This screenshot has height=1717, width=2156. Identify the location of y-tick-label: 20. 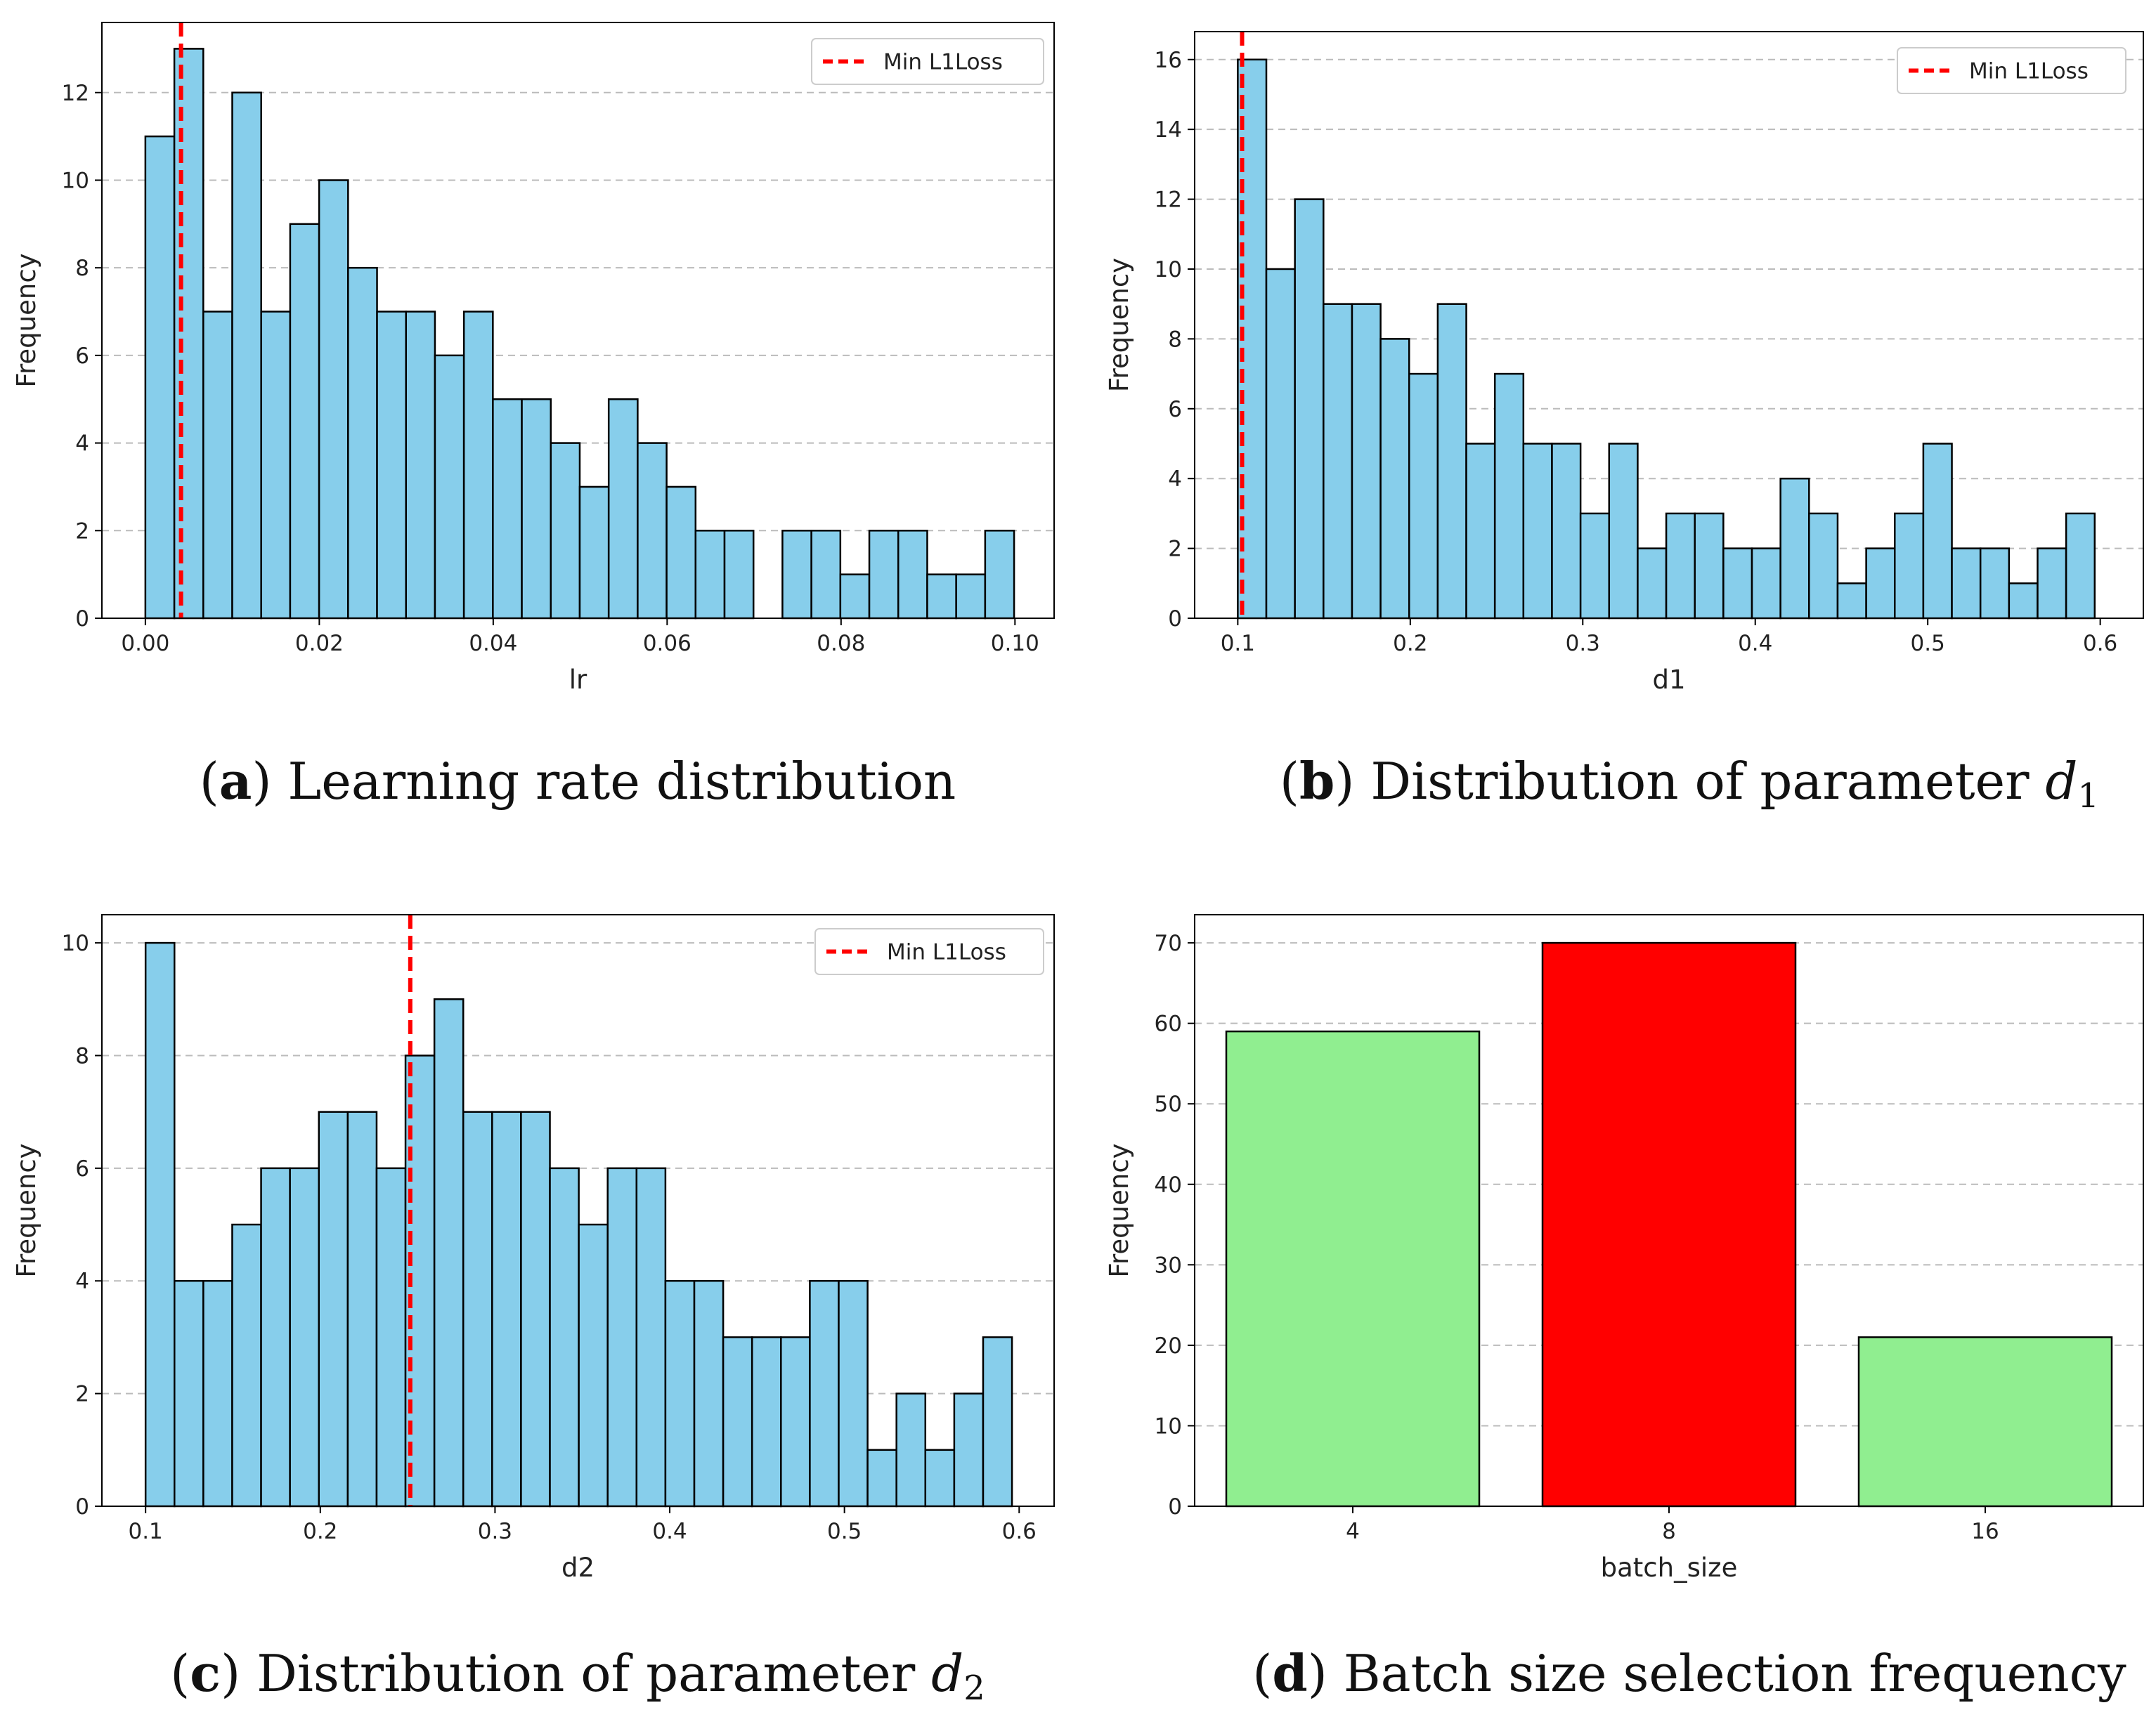
(1168, 1346).